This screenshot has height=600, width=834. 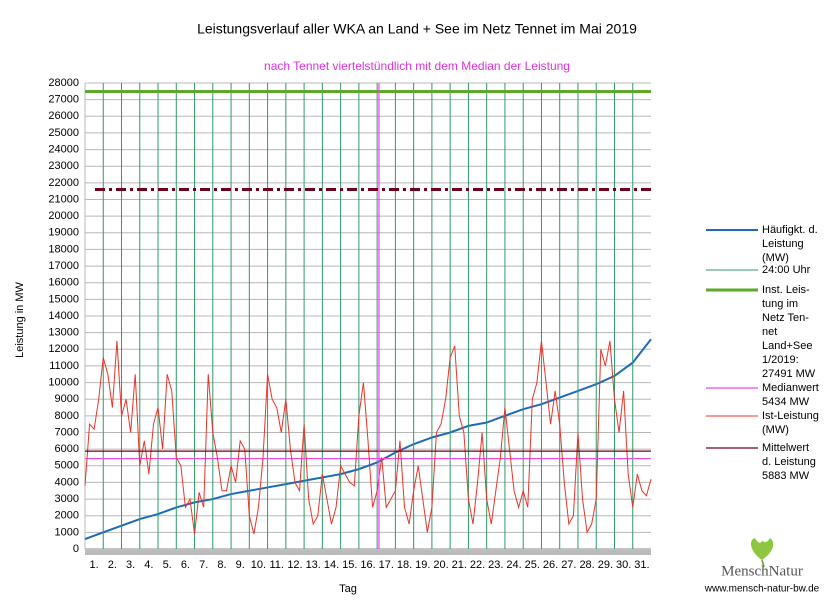 I want to click on x-tick-label: 16., so click(x=367, y=565).